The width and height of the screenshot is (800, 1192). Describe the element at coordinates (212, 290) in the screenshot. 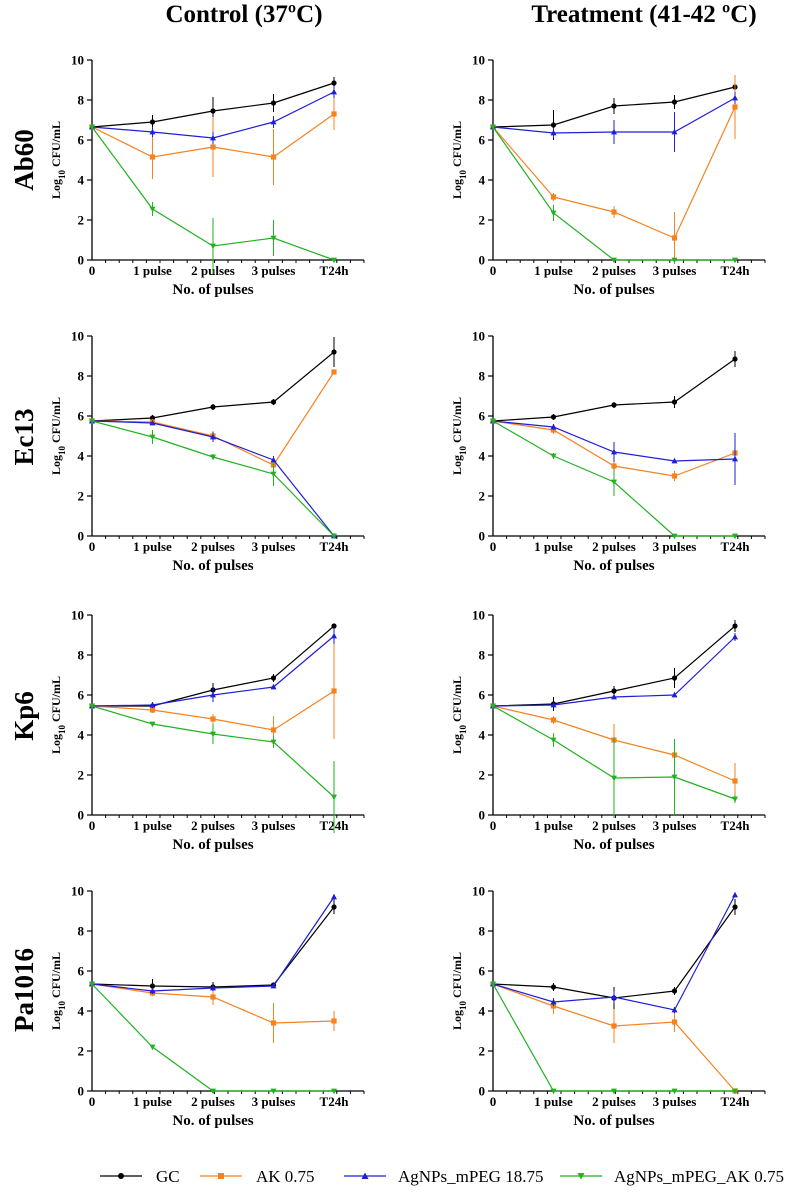

I see `x-axis-title: No. of pulses` at that location.